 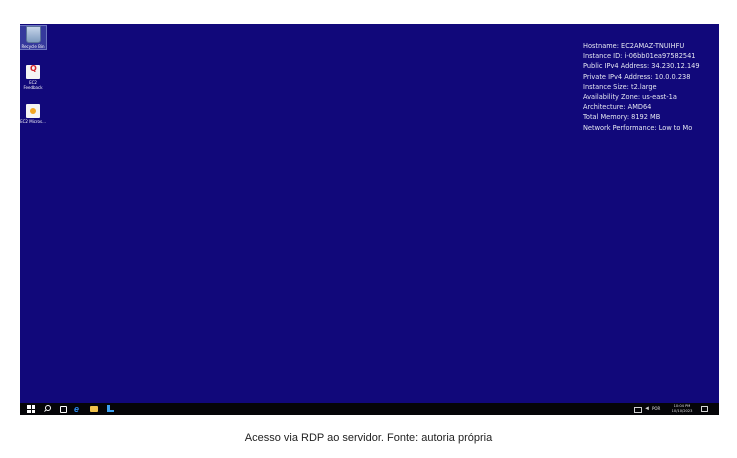 I want to click on network-icon, so click(x=638, y=410).